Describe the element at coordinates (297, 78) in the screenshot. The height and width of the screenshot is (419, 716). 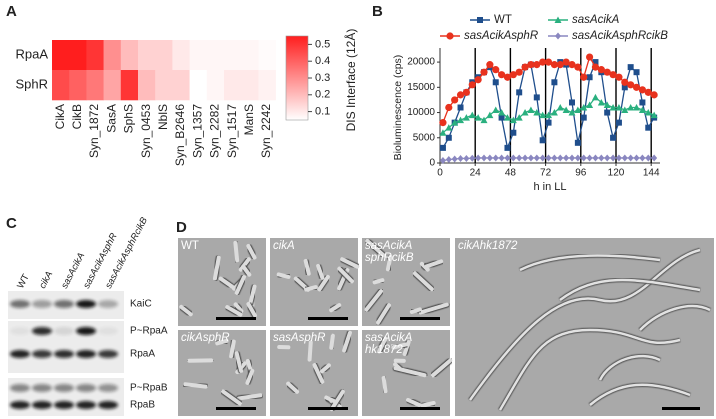
I see `colorbar` at that location.